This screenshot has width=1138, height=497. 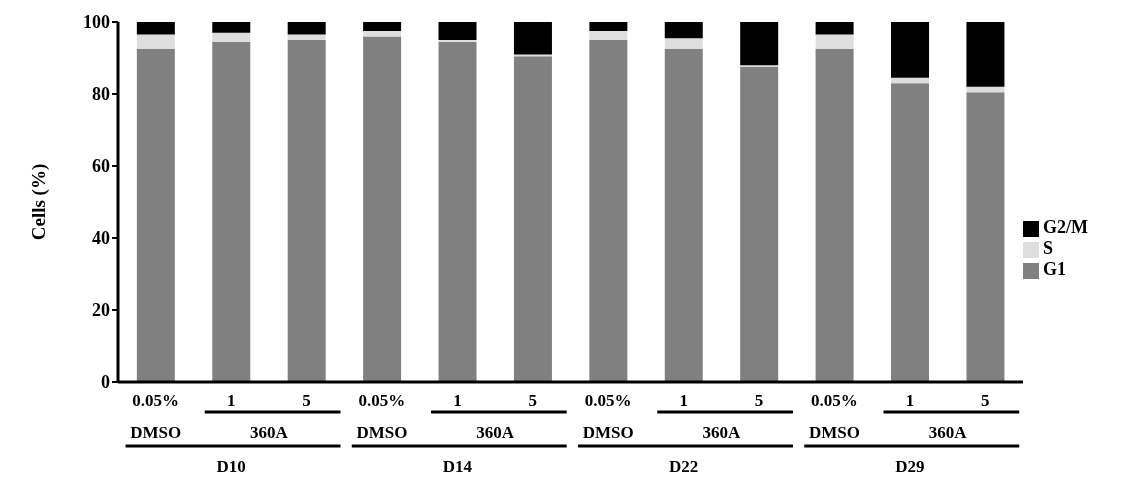 What do you see at coordinates (96, 22) in the screenshot?
I see `y-tick-label: 100` at bounding box center [96, 22].